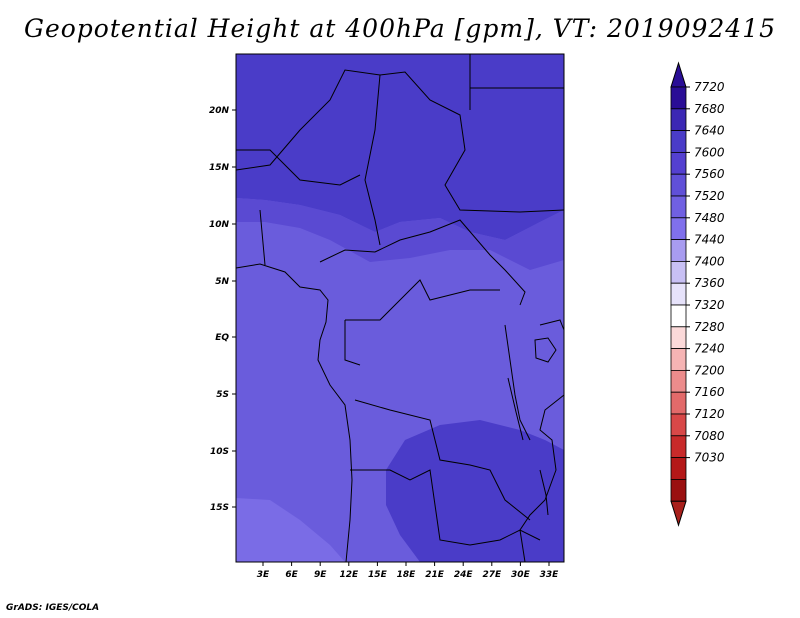  Describe the element at coordinates (349, 575) in the screenshot. I see `lon-label: 12E` at that location.